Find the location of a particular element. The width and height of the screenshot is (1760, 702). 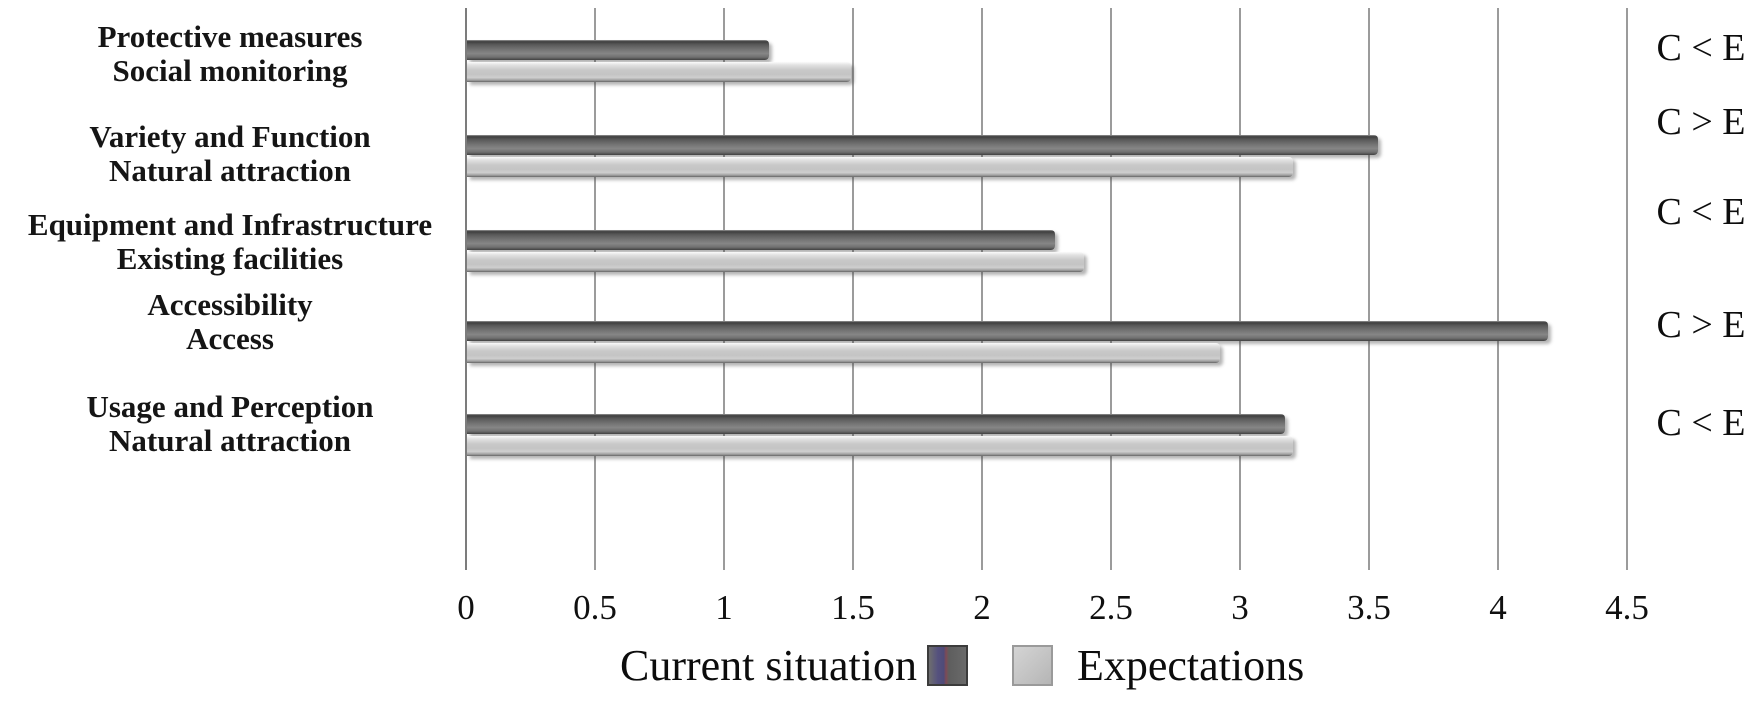

category-label-line1: Usage and Perception is located at coordinates (230, 406).